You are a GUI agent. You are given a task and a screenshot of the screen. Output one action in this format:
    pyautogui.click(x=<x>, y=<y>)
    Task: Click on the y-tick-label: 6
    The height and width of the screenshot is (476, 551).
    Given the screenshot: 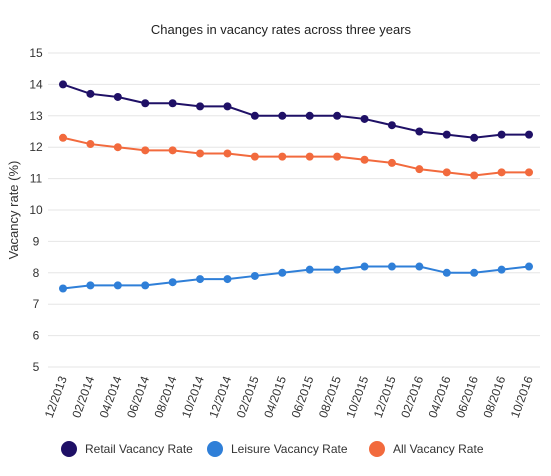 What is the action you would take?
    pyautogui.click(x=36, y=336)
    